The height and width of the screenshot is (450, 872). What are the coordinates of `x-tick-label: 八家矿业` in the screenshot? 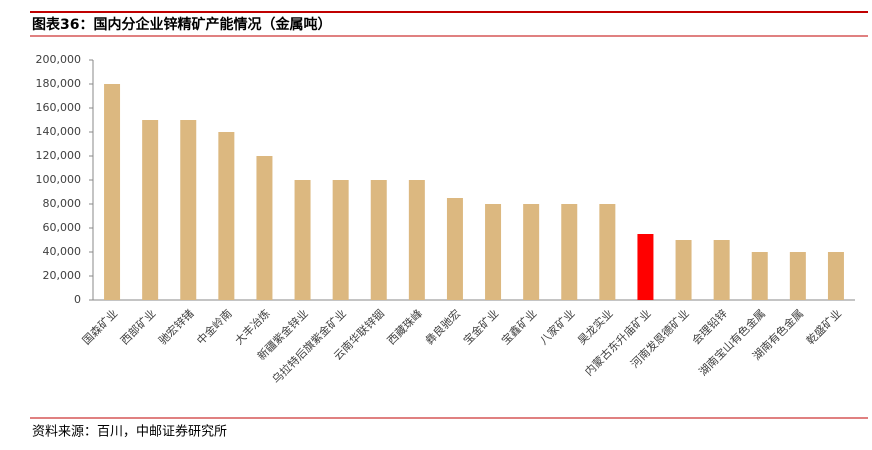 It's located at (556, 326).